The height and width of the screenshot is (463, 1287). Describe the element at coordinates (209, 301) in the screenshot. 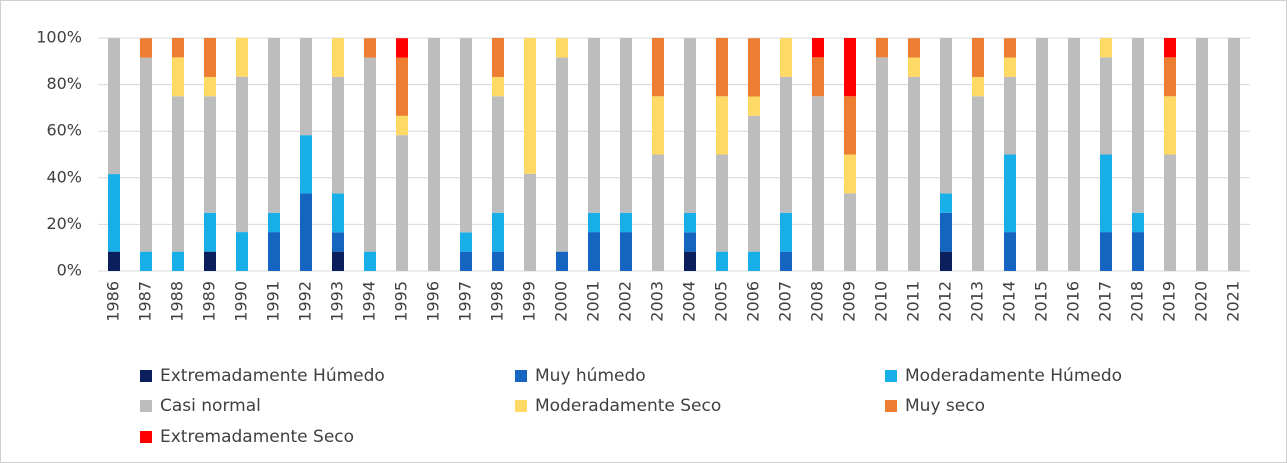

I see `x-tick-label: 1989` at that location.